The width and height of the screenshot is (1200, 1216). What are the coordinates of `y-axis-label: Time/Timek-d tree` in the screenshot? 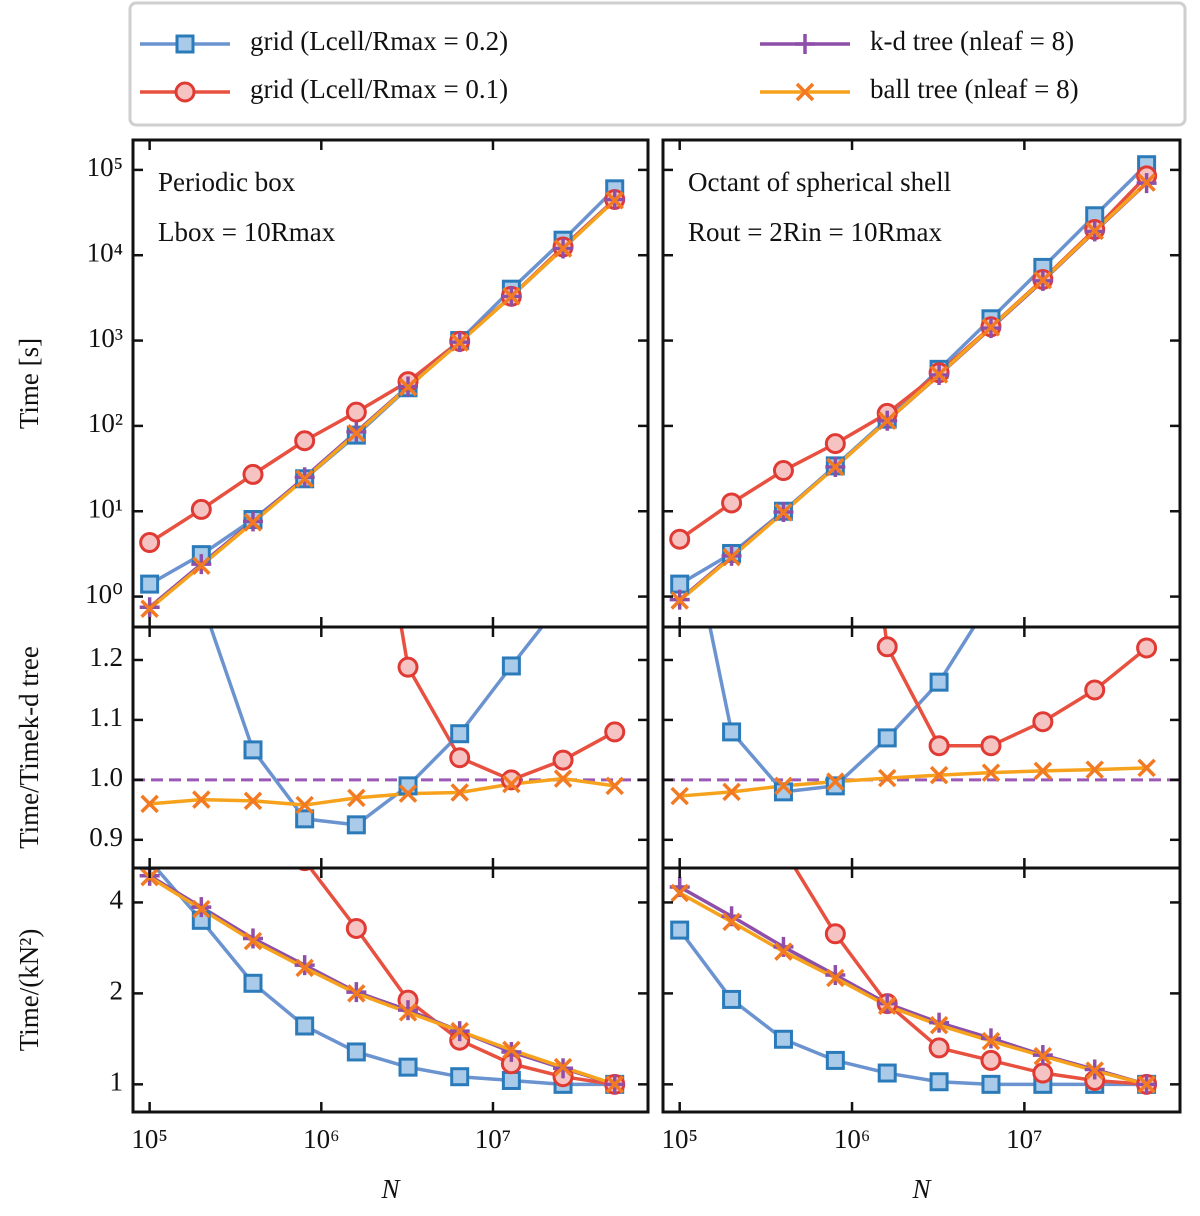 It's located at (29, 747).